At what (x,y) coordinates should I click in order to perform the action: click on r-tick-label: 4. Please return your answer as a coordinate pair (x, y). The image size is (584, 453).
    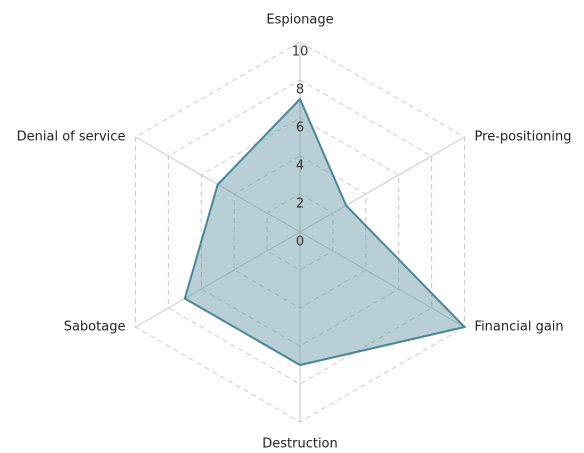
    Looking at the image, I should click on (300, 166).